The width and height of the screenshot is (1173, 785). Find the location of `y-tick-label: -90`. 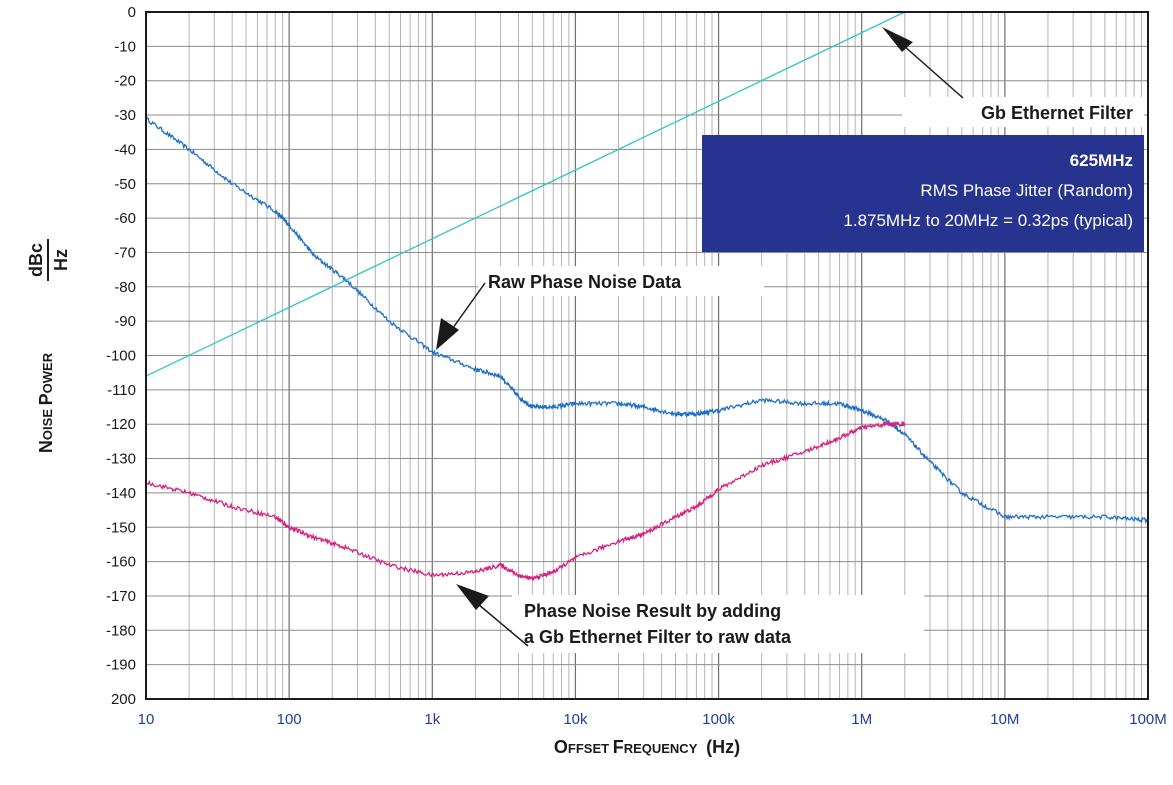

y-tick-label: -90 is located at coordinates (125, 321).